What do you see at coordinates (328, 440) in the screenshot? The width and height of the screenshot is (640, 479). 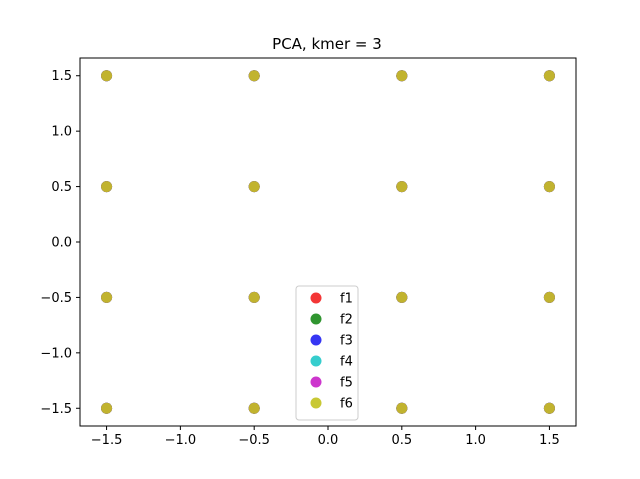 I see `x-tick-label: 0.0` at bounding box center [328, 440].